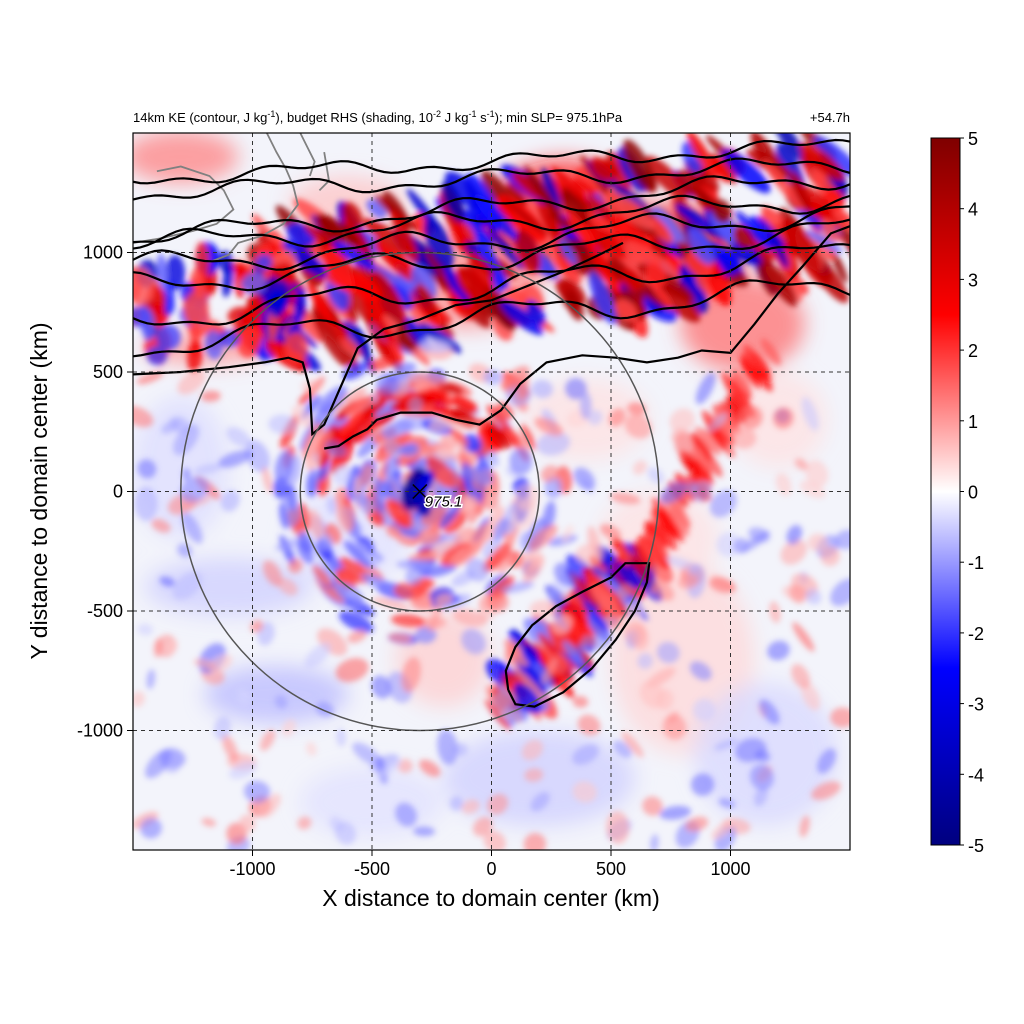  I want to click on colorbar-tick-label: -4, so click(976, 775).